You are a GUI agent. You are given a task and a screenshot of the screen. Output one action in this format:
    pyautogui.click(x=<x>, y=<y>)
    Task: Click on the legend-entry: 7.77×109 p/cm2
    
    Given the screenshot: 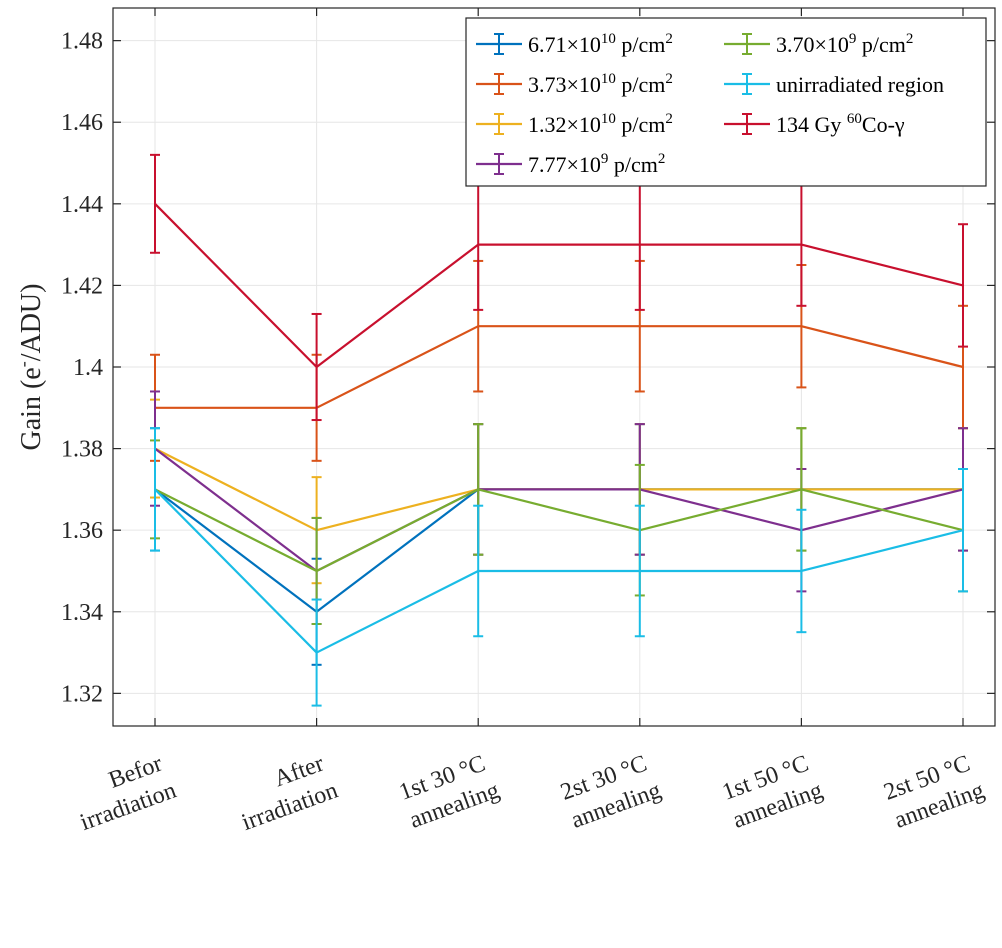 What is the action you would take?
    pyautogui.click(x=570, y=164)
    